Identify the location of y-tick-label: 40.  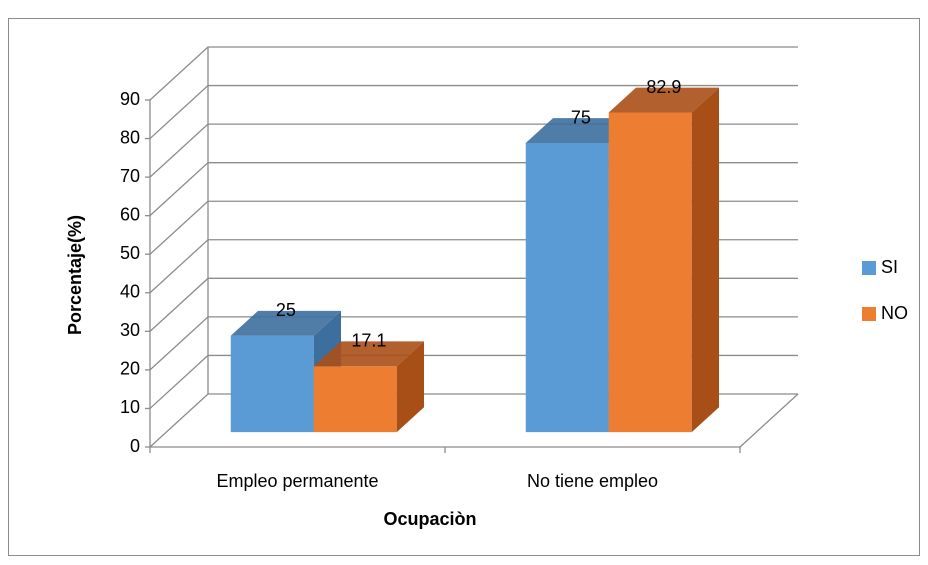
(130, 292).